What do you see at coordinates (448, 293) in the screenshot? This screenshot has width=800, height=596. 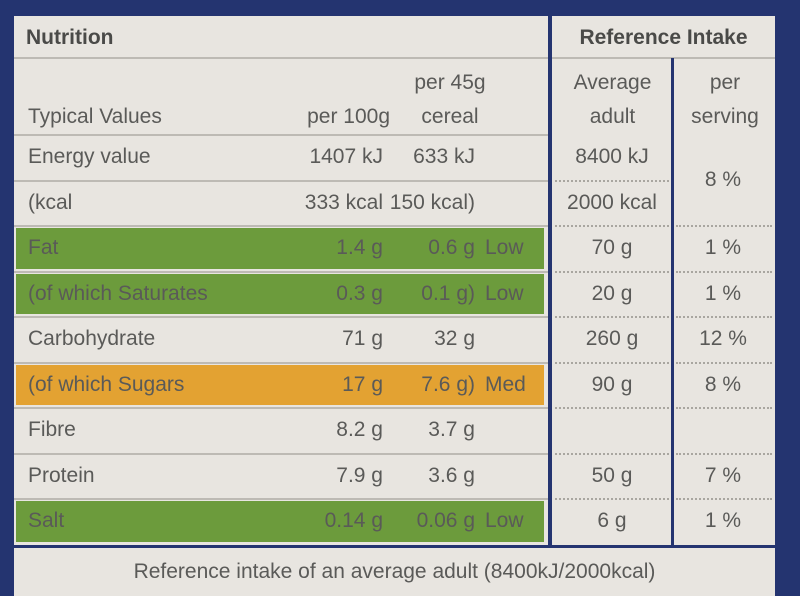 I see `per-45g: 0.1 g)` at bounding box center [448, 293].